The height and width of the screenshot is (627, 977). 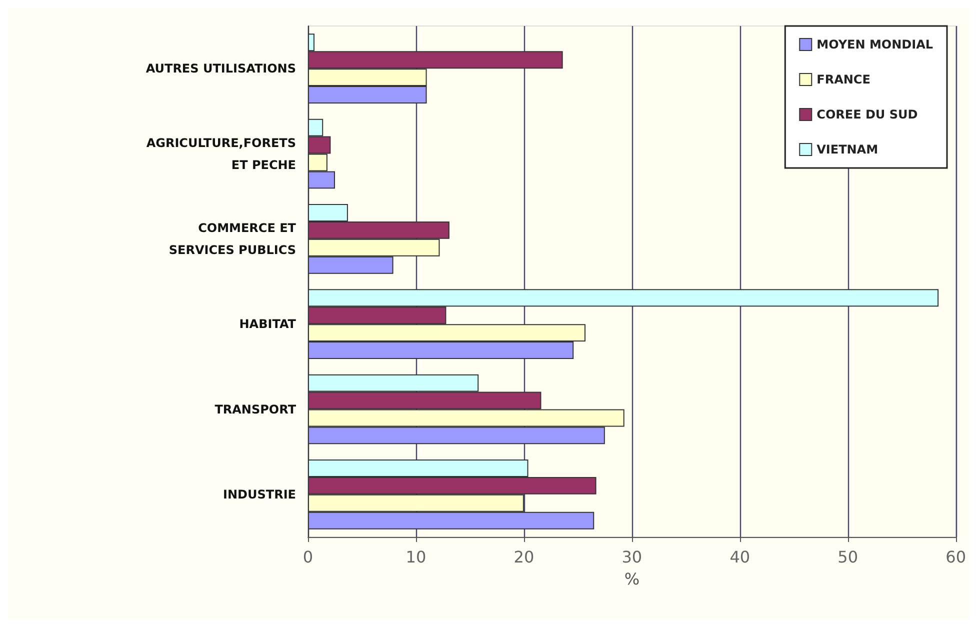 What do you see at coordinates (848, 557) in the screenshot?
I see `x-tick-label: 50` at bounding box center [848, 557].